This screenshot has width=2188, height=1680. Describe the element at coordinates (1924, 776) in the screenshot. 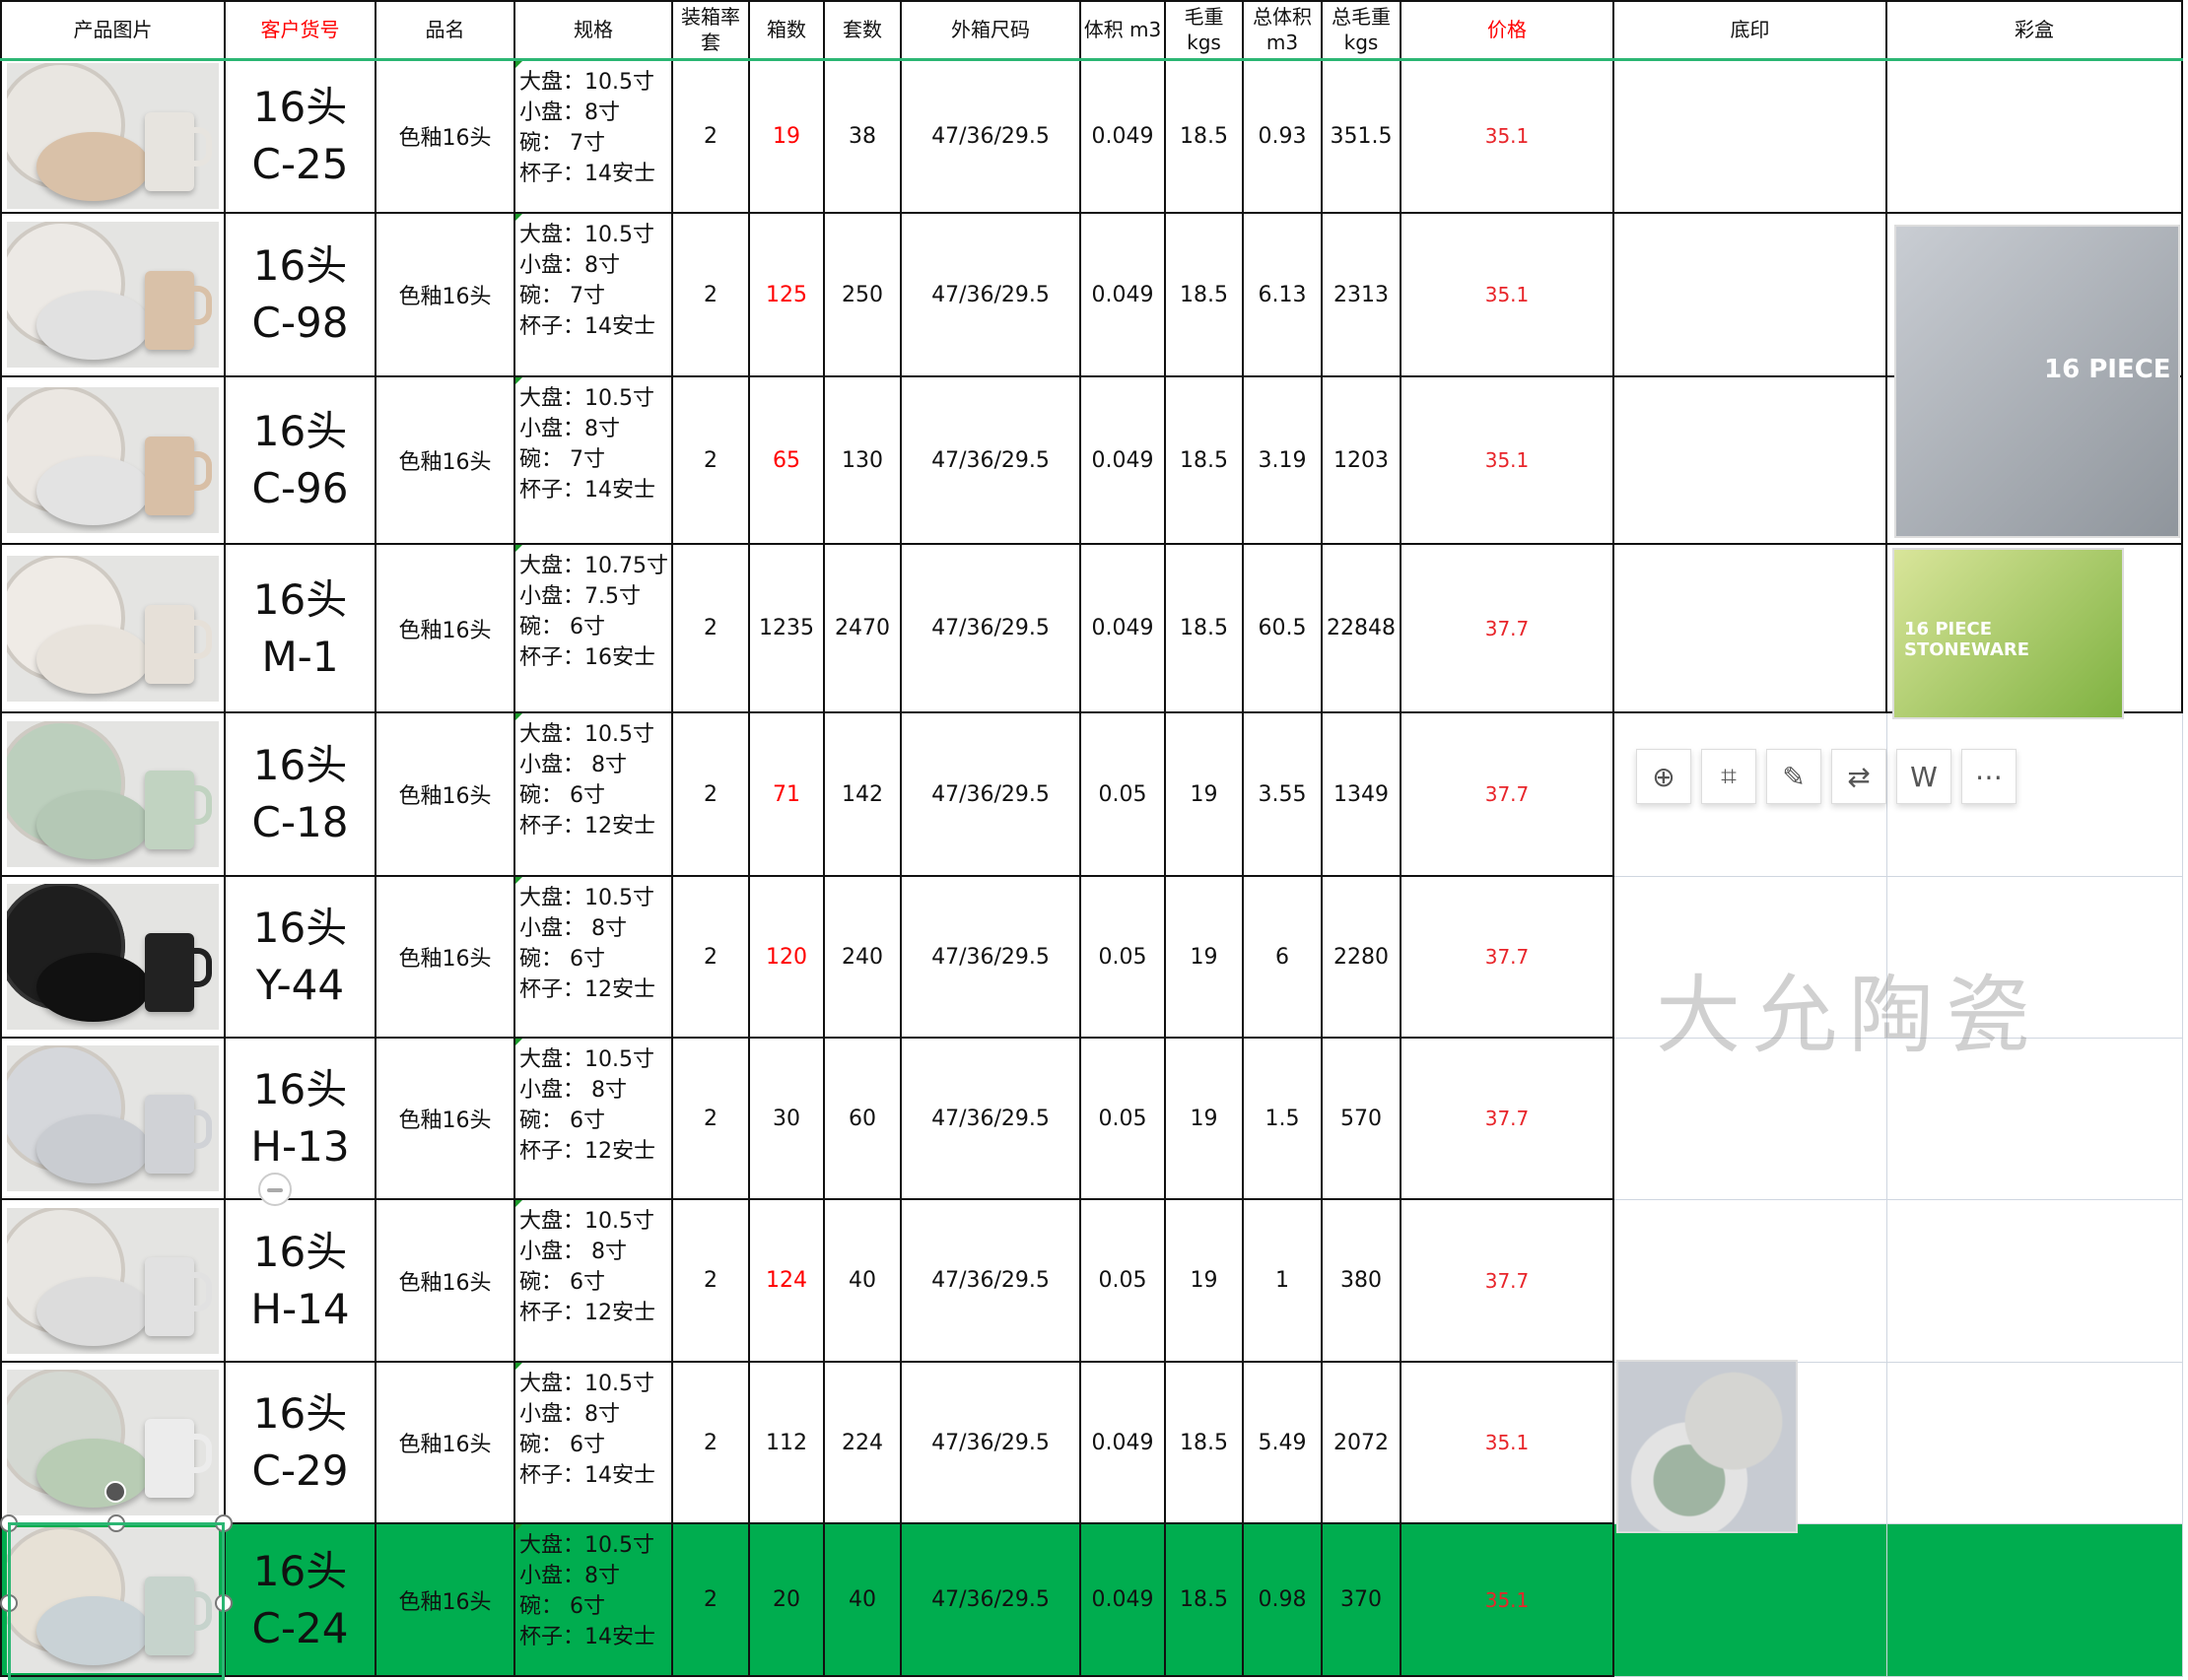

I see `image-to-word-icon: W` at that location.